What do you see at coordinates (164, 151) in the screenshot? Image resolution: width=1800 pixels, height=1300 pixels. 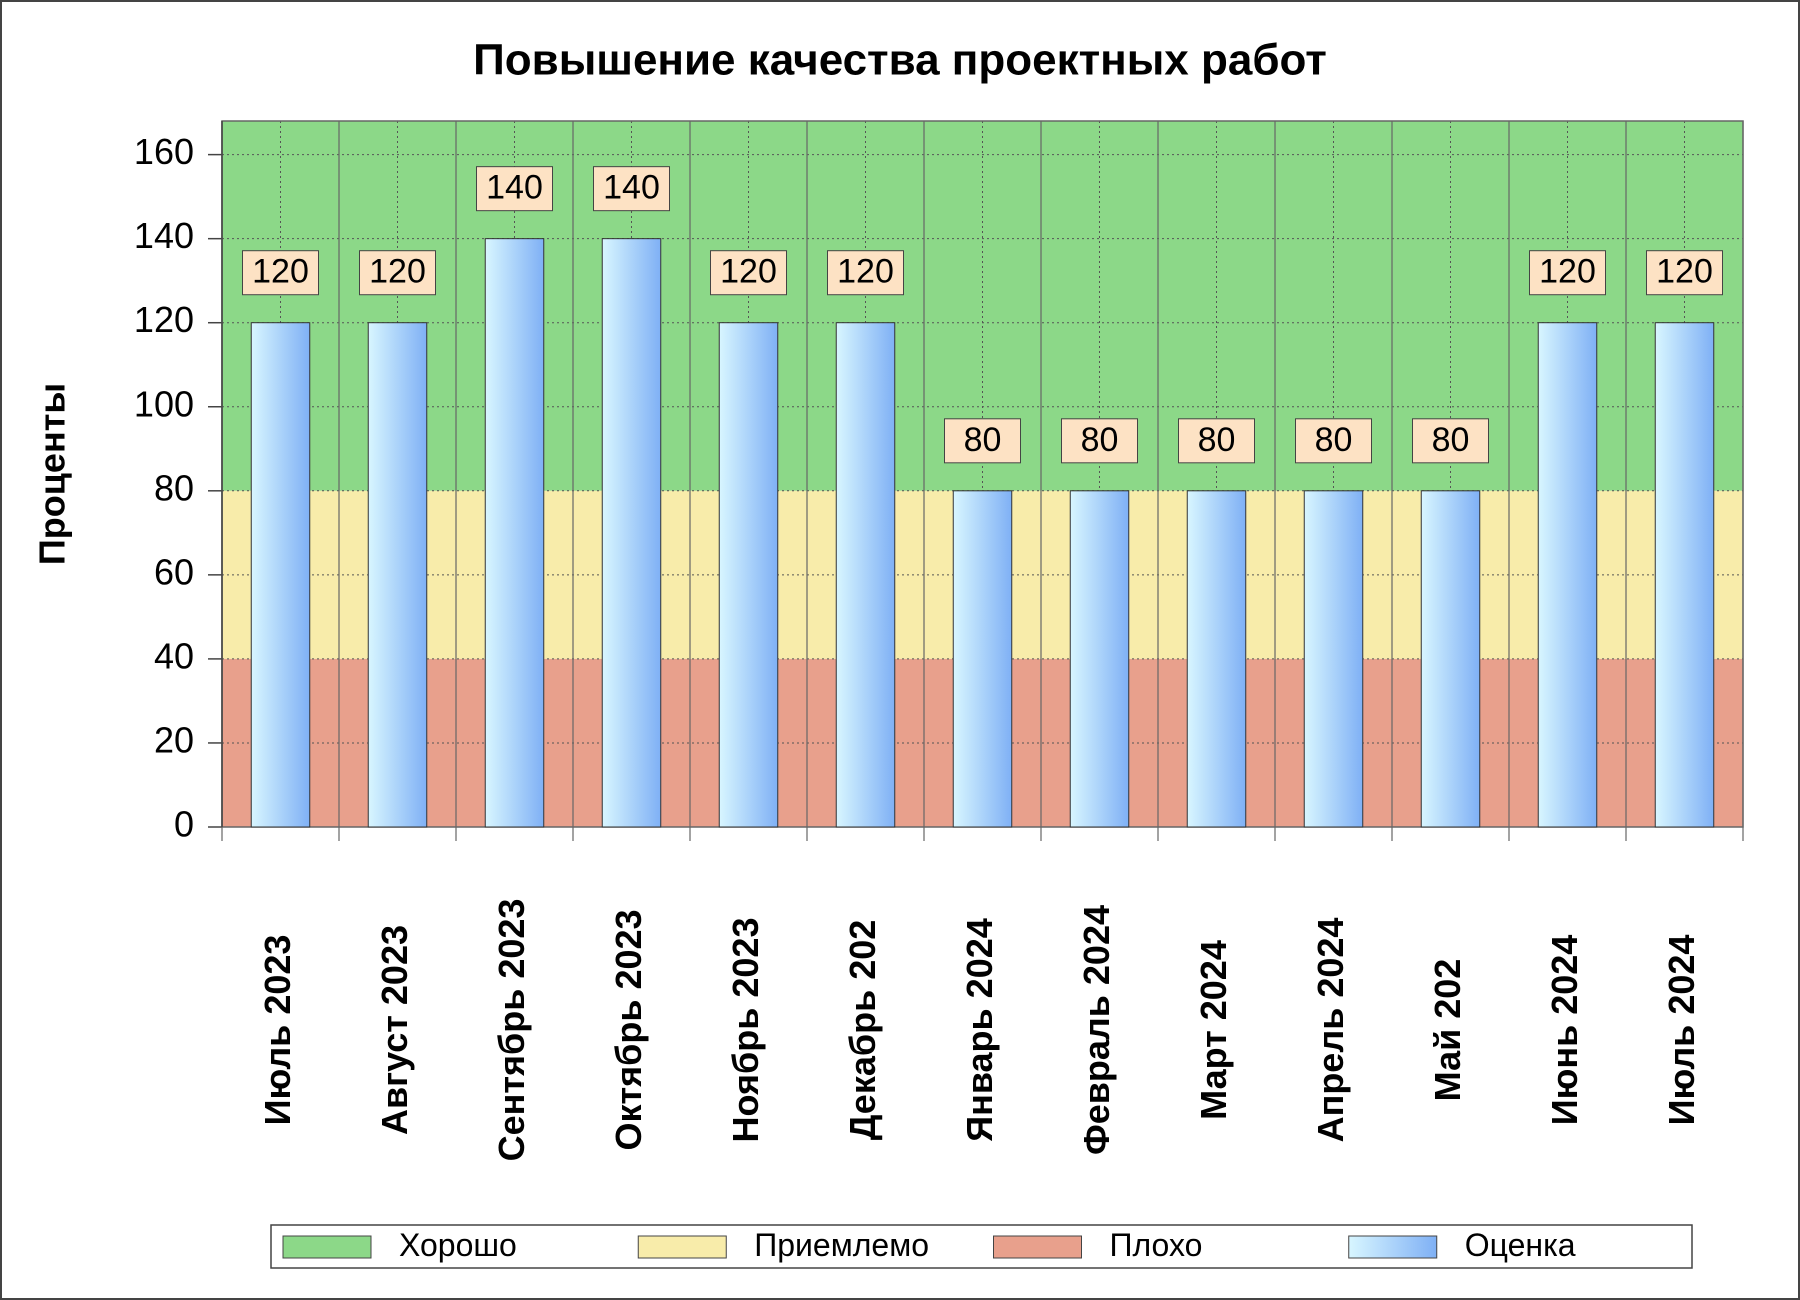 I see `y-tick-label: 160` at bounding box center [164, 151].